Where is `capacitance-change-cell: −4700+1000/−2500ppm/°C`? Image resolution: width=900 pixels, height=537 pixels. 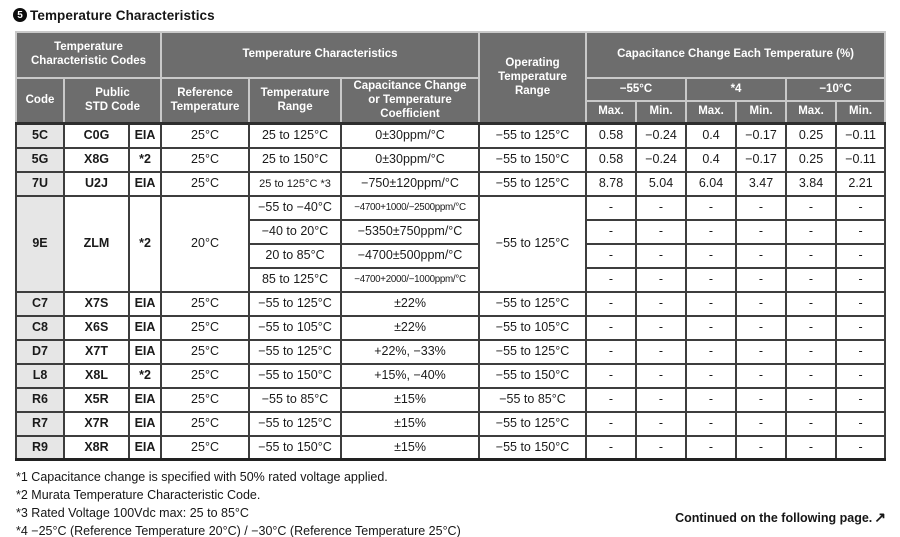 capacitance-change-cell: −4700+1000/−2500ppm/°C is located at coordinates (410, 207).